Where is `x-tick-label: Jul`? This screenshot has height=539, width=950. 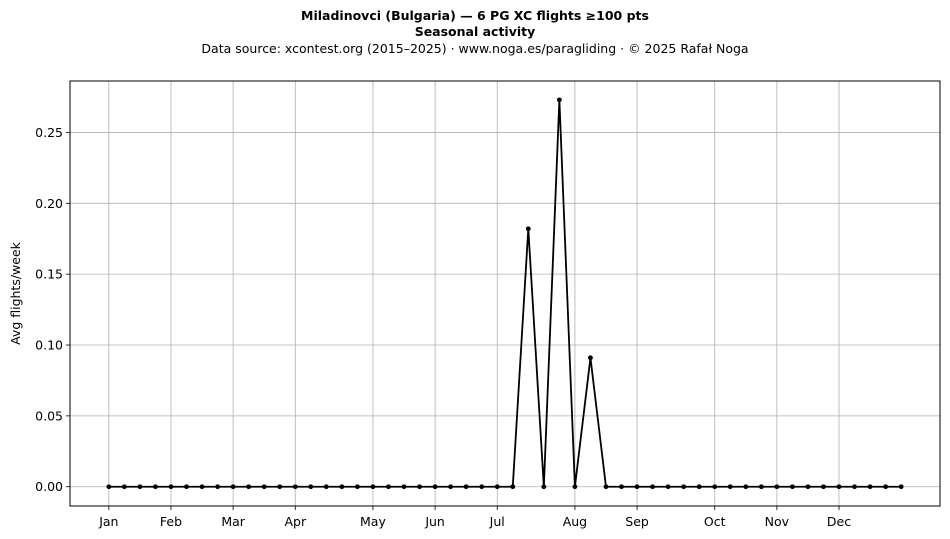
x-tick-label: Jul is located at coordinates (497, 521).